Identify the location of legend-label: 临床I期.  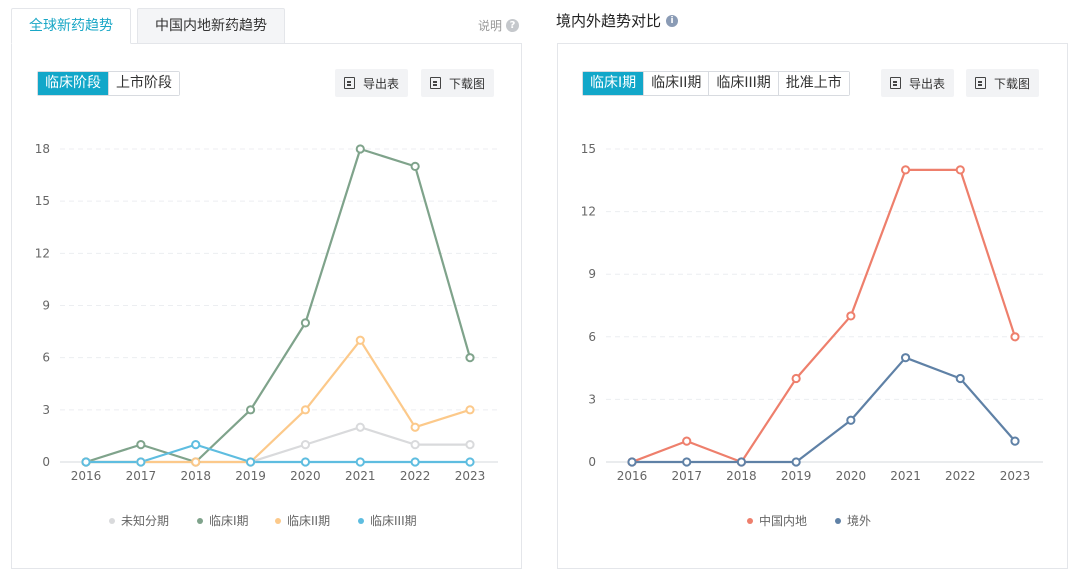
(229, 521).